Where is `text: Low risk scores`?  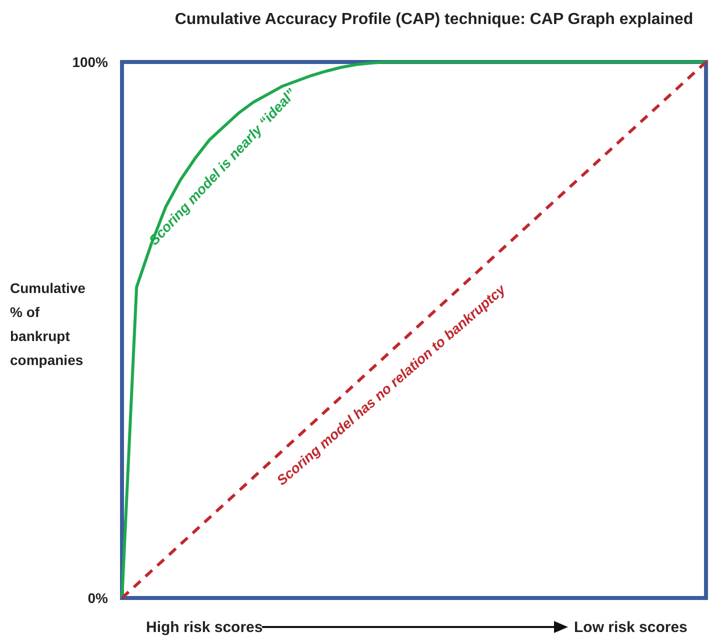 text: Low risk scores is located at coordinates (631, 627).